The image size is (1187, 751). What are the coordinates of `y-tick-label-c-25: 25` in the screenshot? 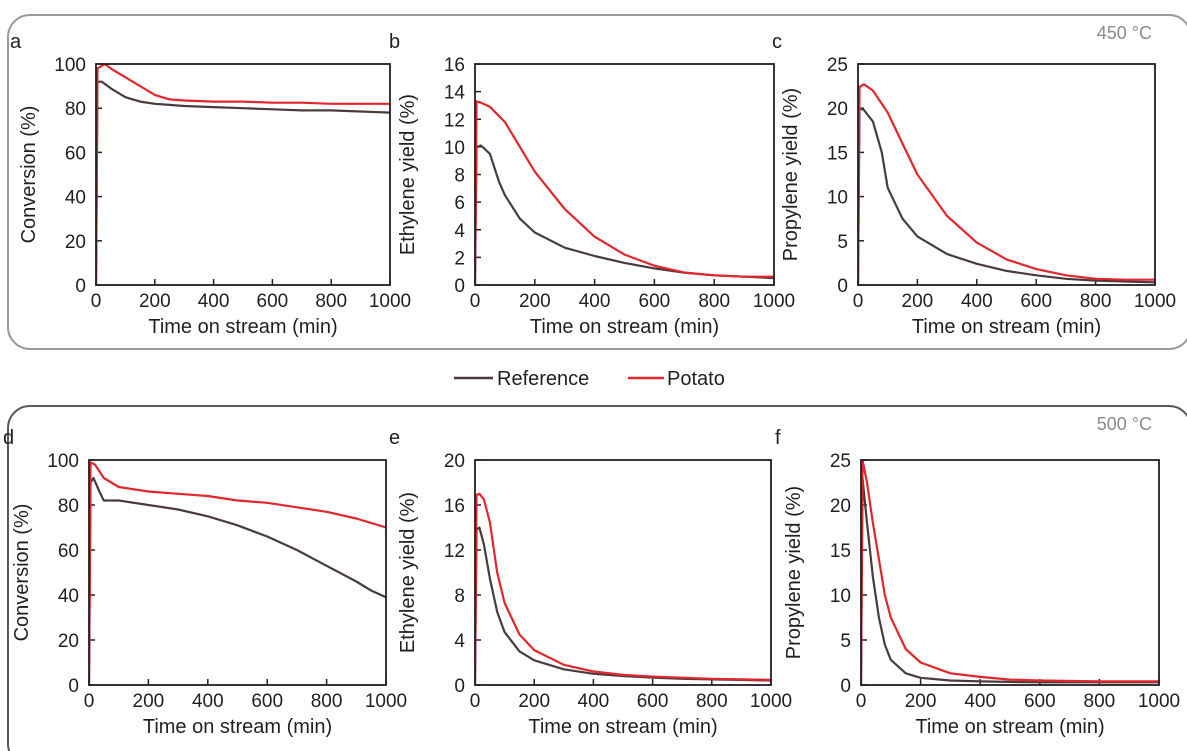 It's located at (837, 65).